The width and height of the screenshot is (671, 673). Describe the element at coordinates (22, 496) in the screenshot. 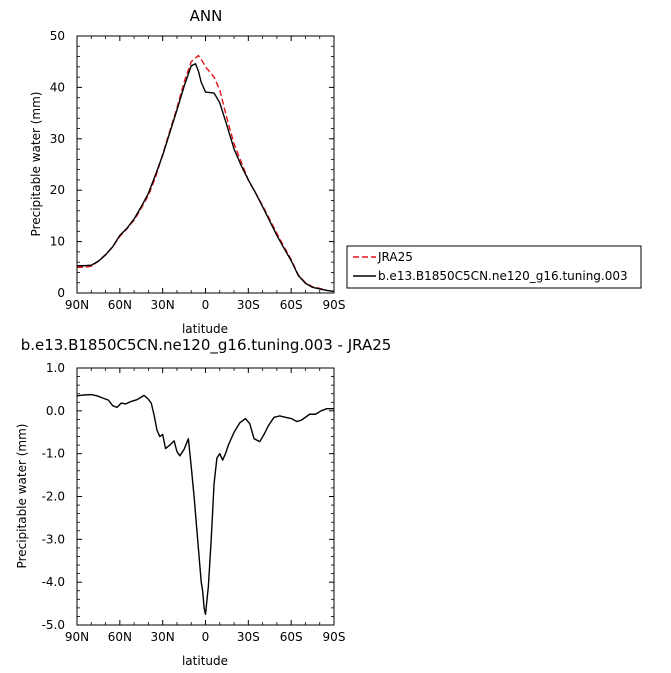

I see `difference-y-axis-label: Precipitable water (mm)` at that location.